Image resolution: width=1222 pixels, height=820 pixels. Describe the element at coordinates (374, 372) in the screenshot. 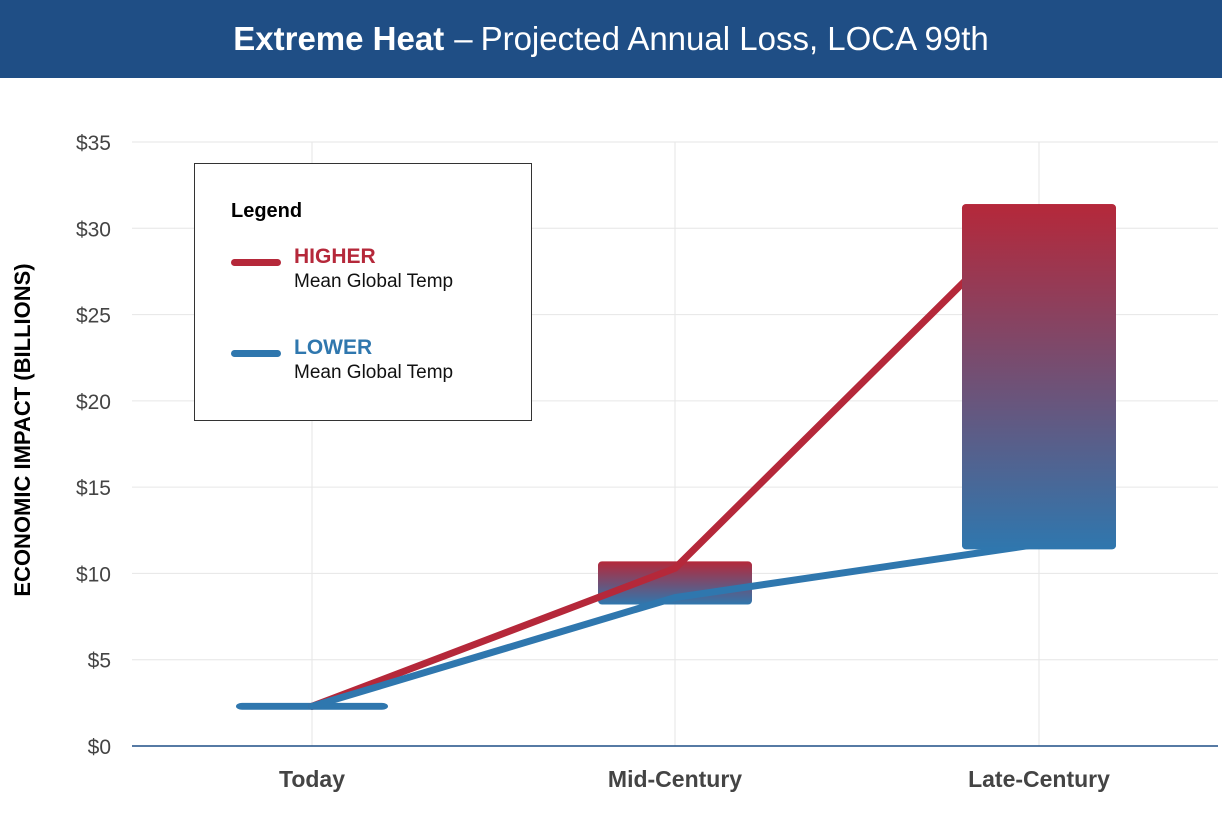

I see `legend-sub-lower: Mean Global Temp` at that location.